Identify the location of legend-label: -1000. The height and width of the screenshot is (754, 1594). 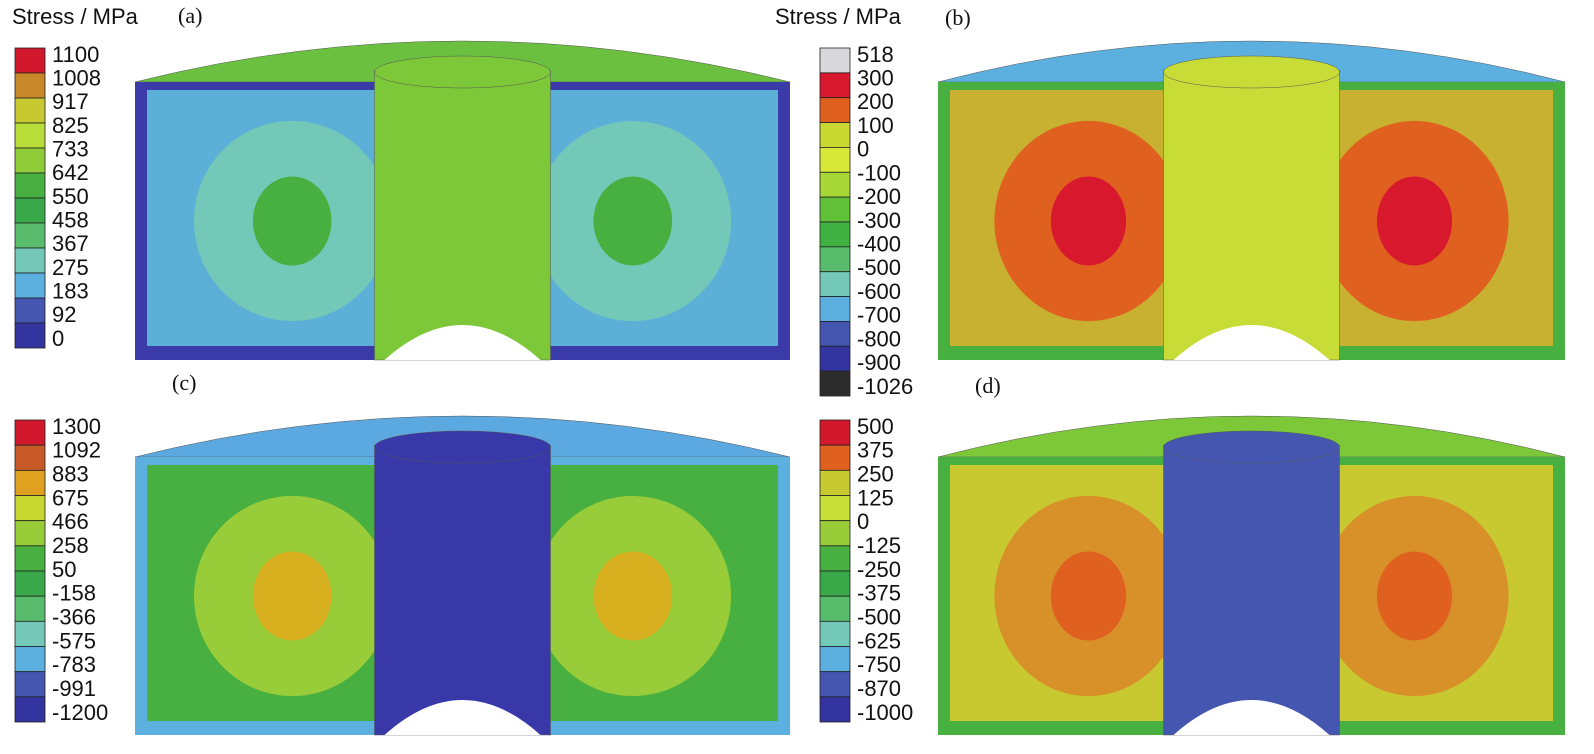
(885, 712).